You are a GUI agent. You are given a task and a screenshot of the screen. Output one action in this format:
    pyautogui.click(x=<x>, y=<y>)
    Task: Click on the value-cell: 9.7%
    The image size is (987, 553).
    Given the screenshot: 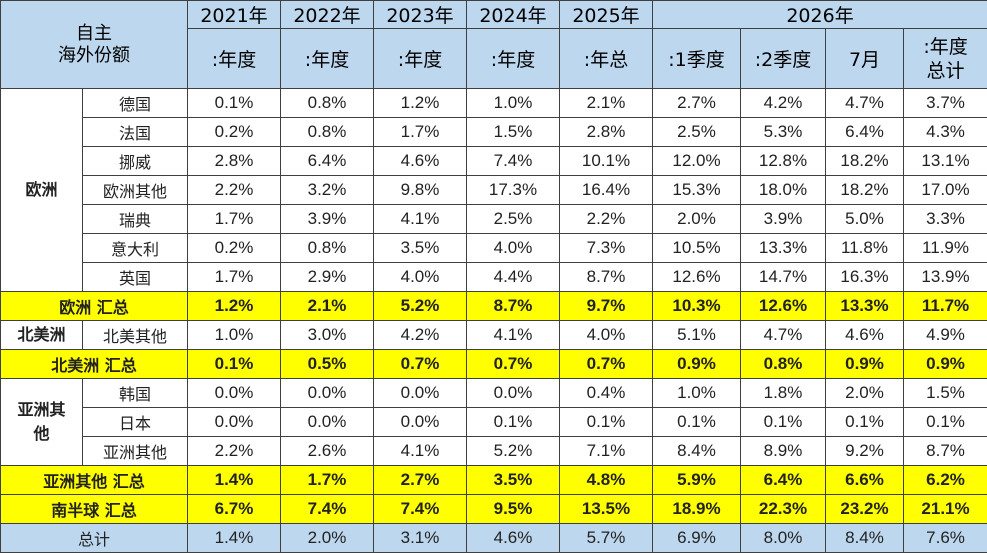 What is the action you would take?
    pyautogui.click(x=606, y=306)
    